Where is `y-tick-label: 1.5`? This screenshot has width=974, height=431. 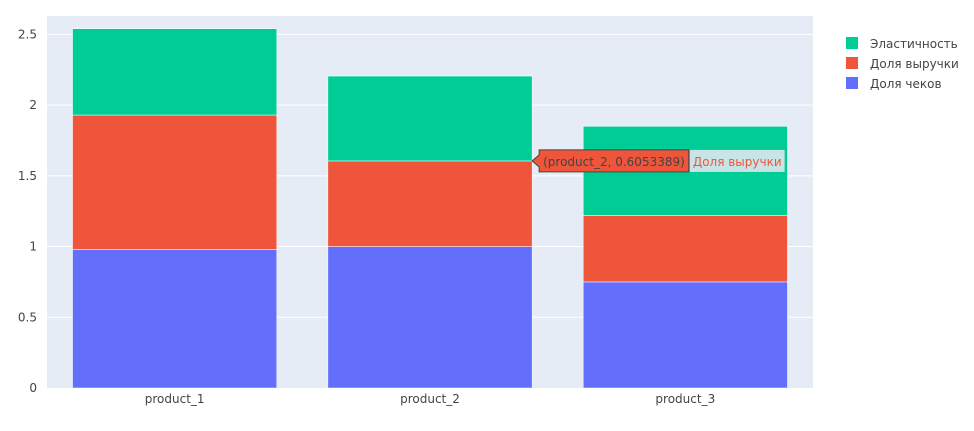 y-tick-label: 1.5 is located at coordinates (27, 176).